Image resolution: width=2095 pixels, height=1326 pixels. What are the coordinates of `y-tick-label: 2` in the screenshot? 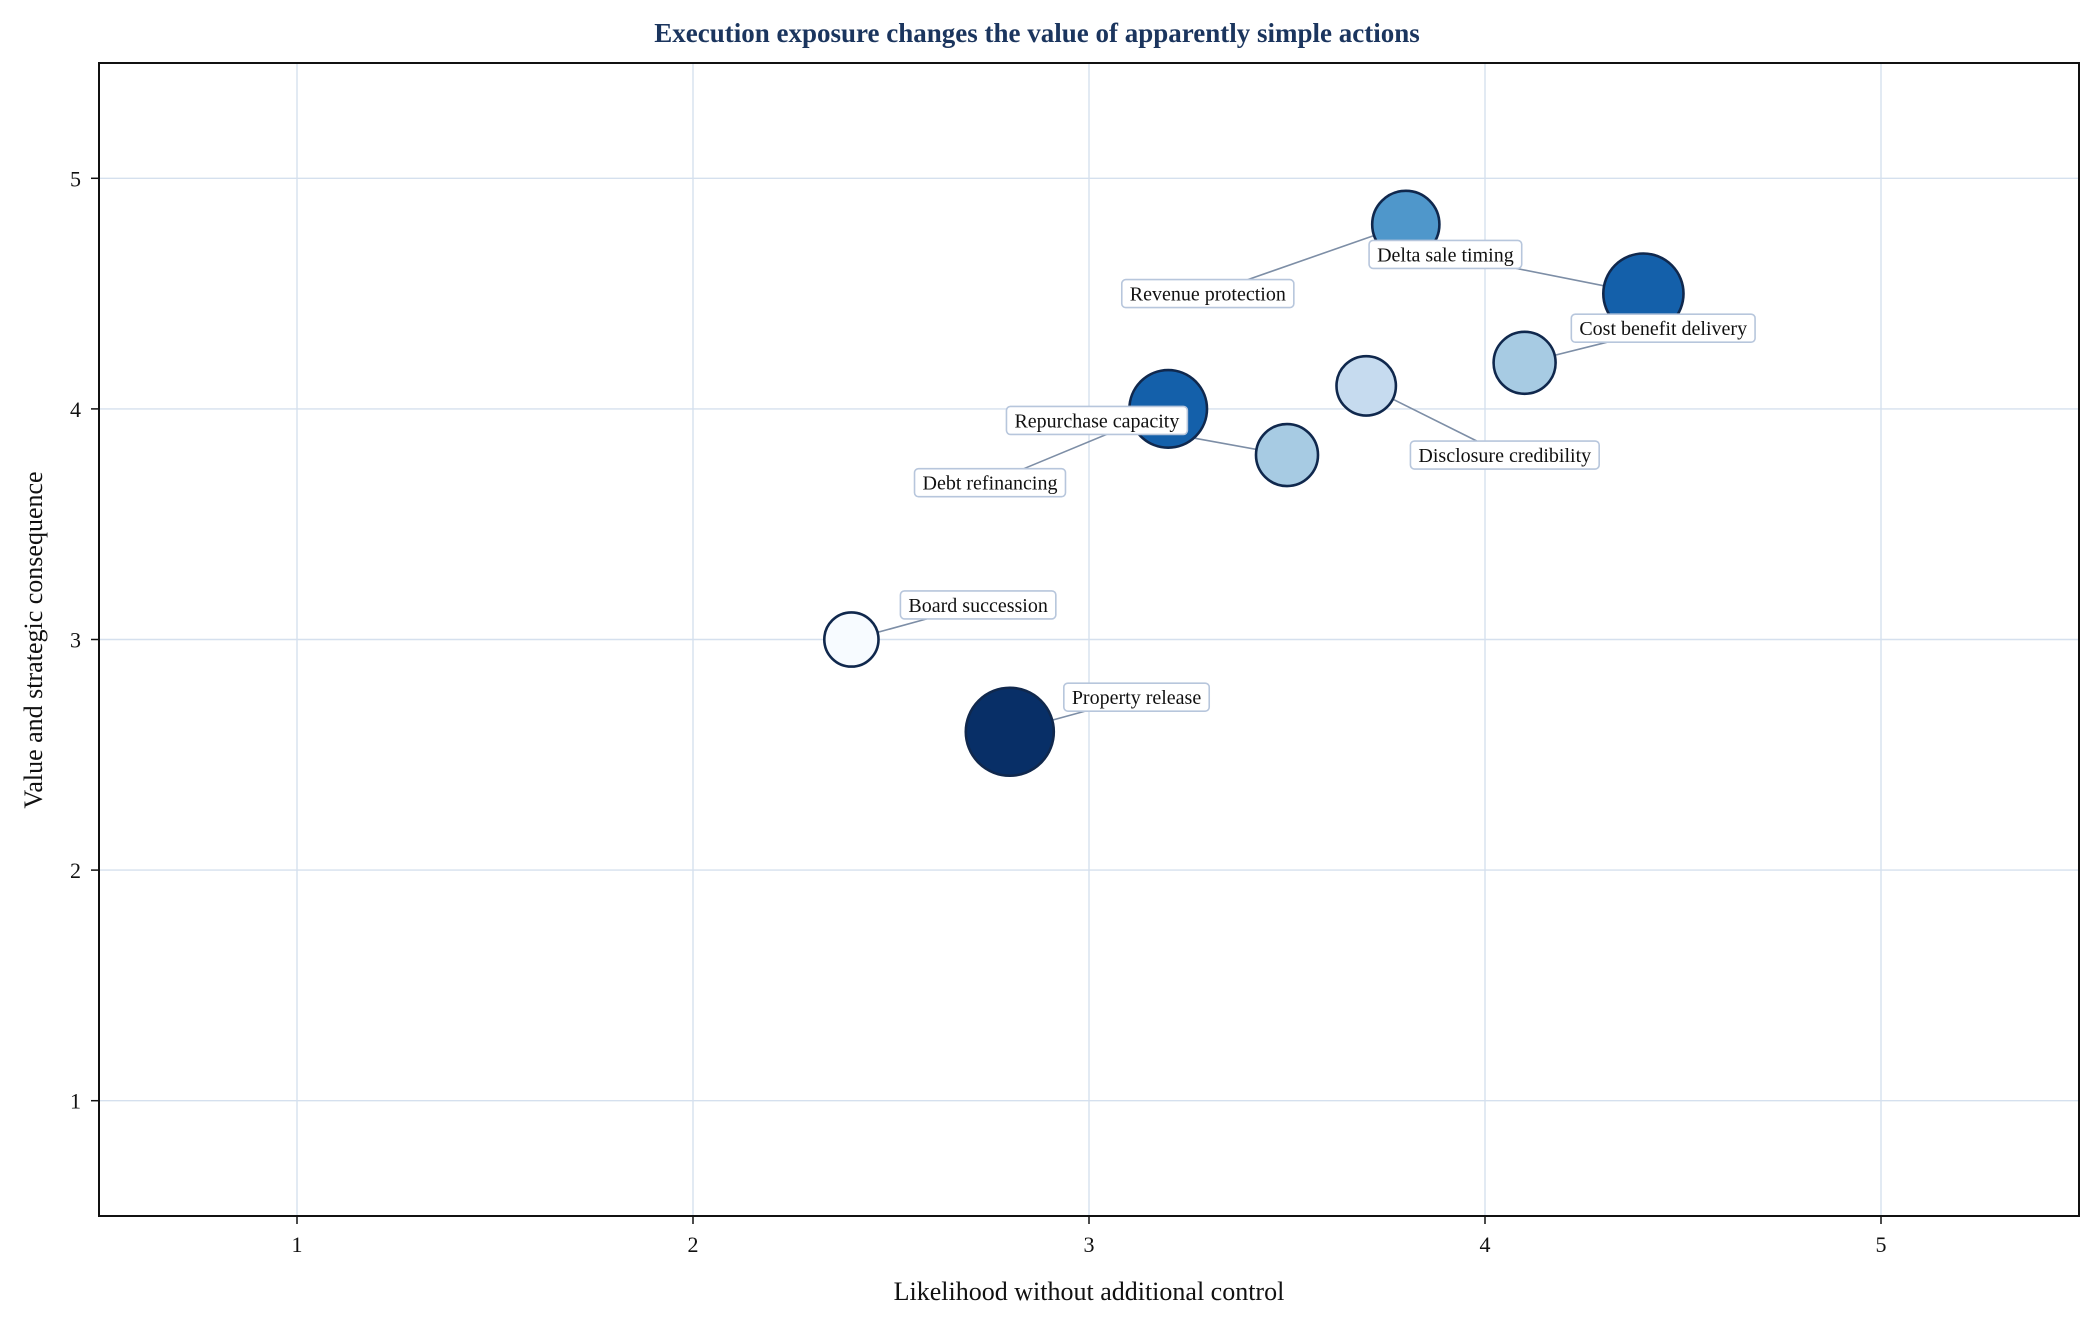 It's located at (75, 870).